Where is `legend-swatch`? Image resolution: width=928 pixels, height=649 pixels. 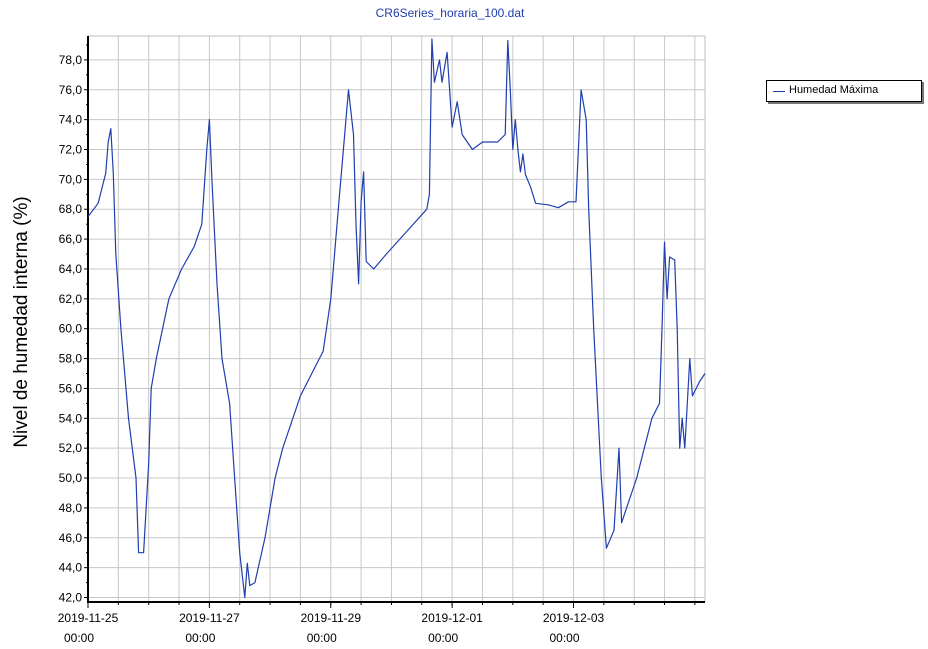
legend-swatch is located at coordinates (779, 91).